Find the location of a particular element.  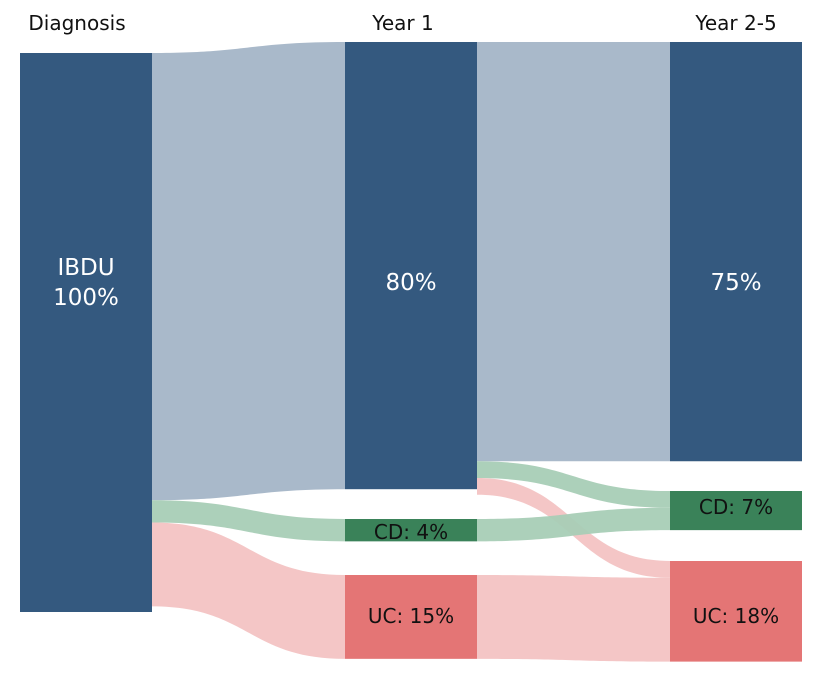

node-label-cd2: CD: 7% is located at coordinates (736, 507).